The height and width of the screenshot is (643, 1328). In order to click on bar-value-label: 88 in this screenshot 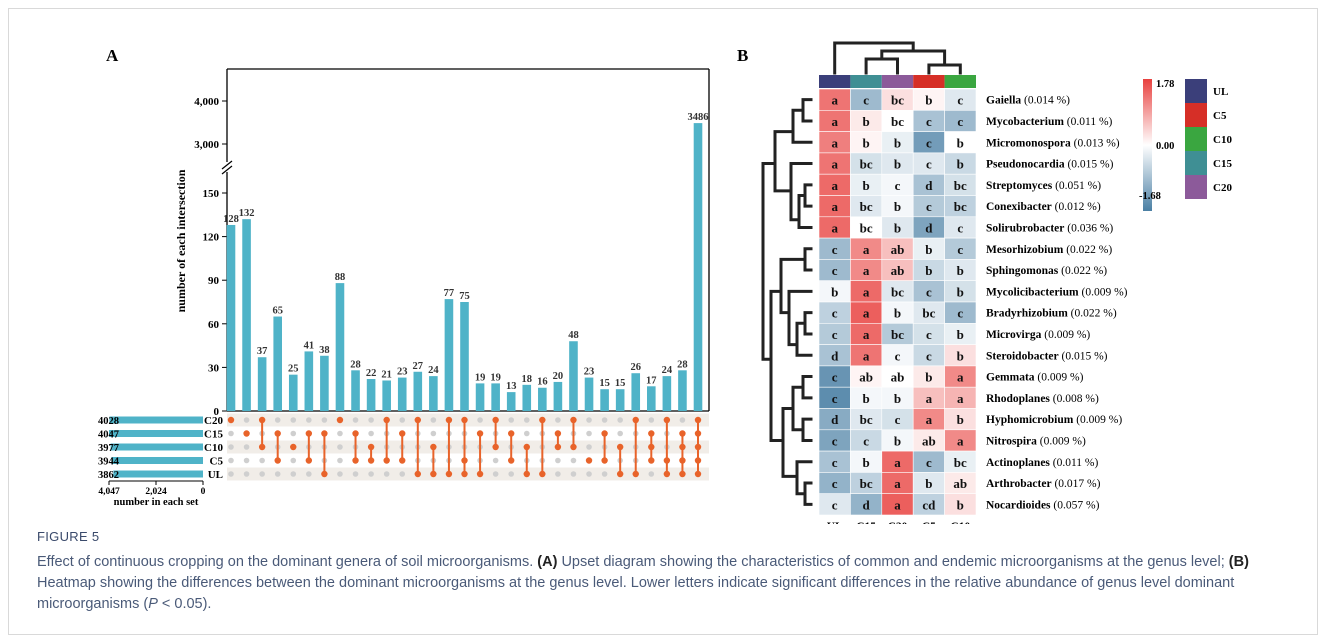, I will do `click(340, 277)`.